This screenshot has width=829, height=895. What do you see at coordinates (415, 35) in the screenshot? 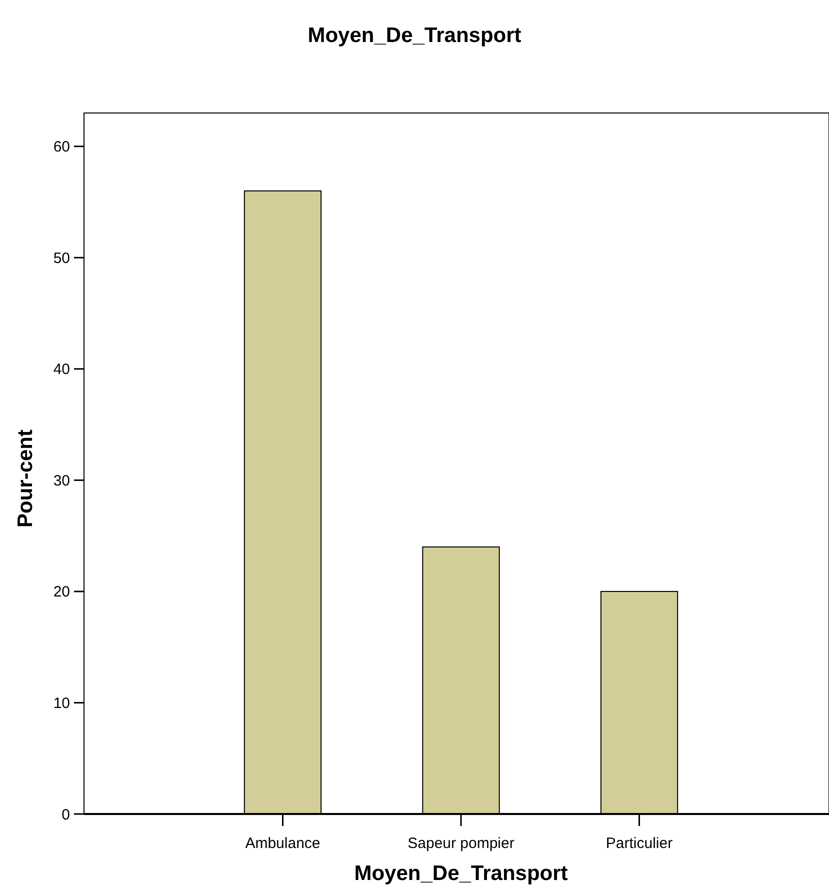
I see `chart-title: Moyen_De_Transport` at bounding box center [415, 35].